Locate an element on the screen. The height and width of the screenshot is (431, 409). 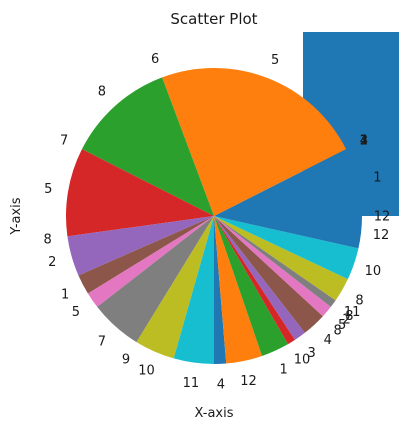
pie-label-30: 10 is located at coordinates (373, 271).